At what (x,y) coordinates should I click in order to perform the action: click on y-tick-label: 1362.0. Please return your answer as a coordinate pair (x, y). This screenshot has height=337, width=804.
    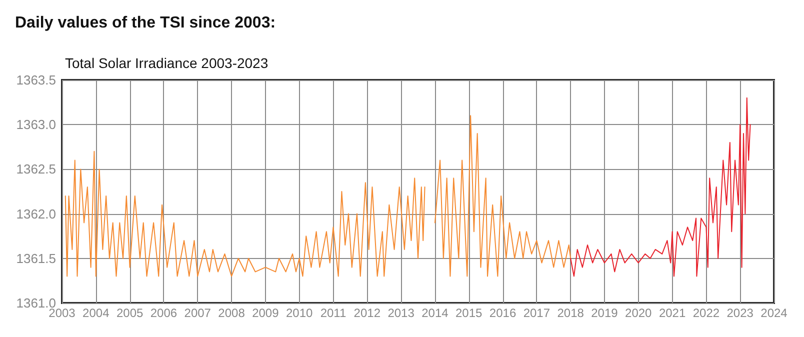
    Looking at the image, I should click on (36, 214).